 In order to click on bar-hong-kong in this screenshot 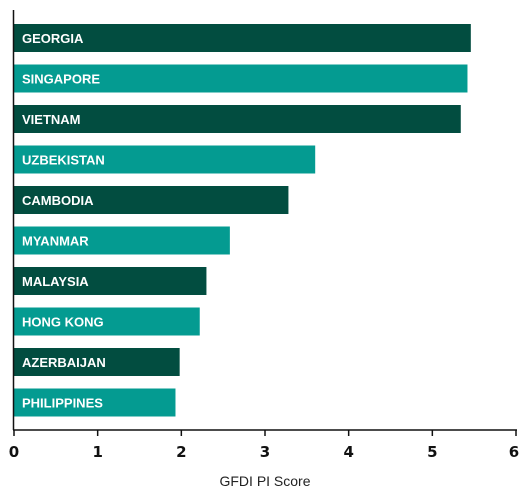, I will do `click(107, 321)`.